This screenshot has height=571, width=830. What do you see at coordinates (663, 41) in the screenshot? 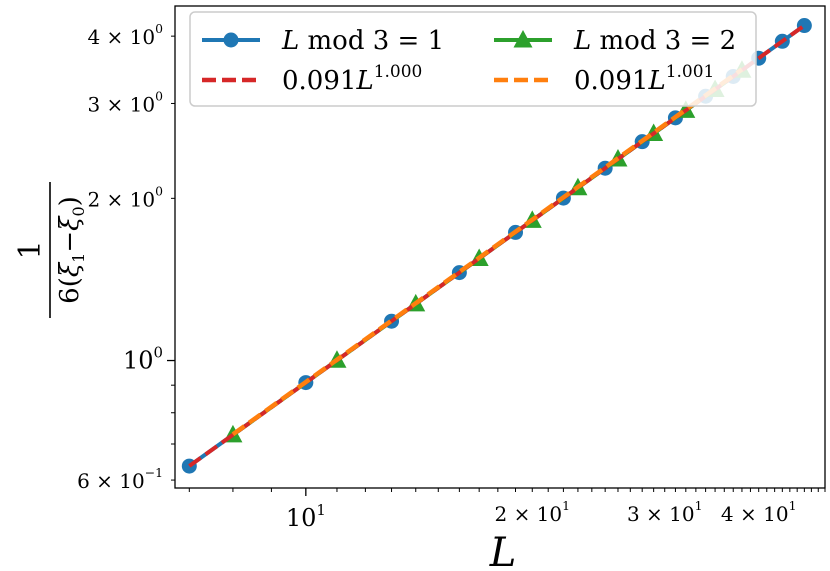
I see `legend-label-rest: mod 3 = 2` at bounding box center [663, 41].